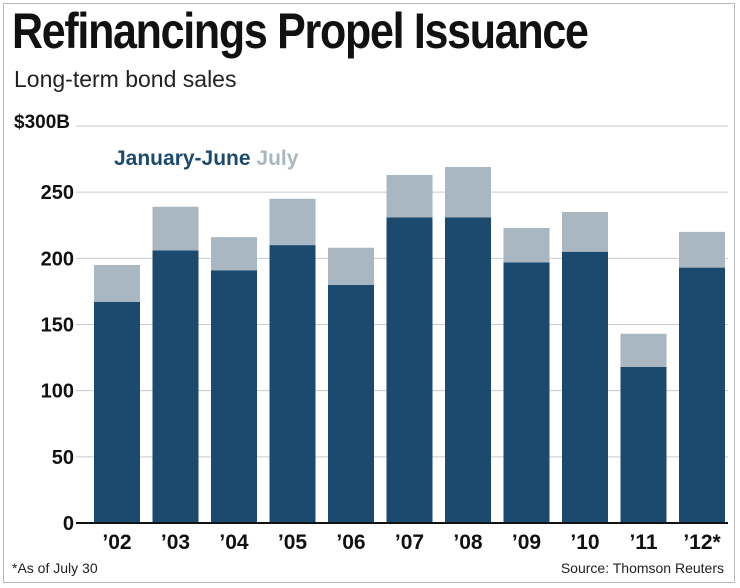 The height and width of the screenshot is (588, 740). I want to click on x-tick-label: ’05, so click(293, 542).